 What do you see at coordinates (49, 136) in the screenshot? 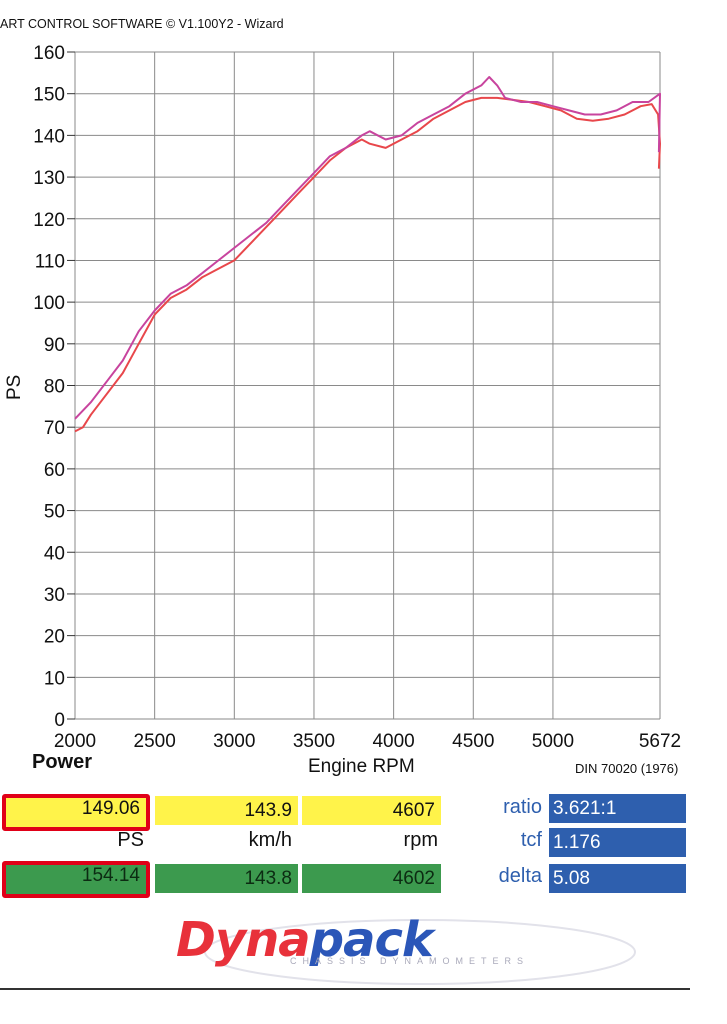
I see `y-tick-label: 140` at bounding box center [49, 136].